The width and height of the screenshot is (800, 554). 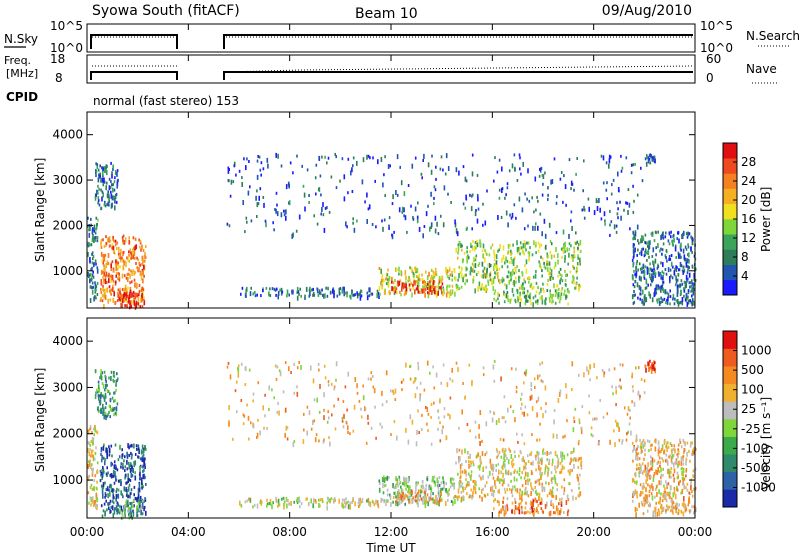 What do you see at coordinates (87, 532) in the screenshot?
I see `x-tick-label: 00:00` at bounding box center [87, 532].